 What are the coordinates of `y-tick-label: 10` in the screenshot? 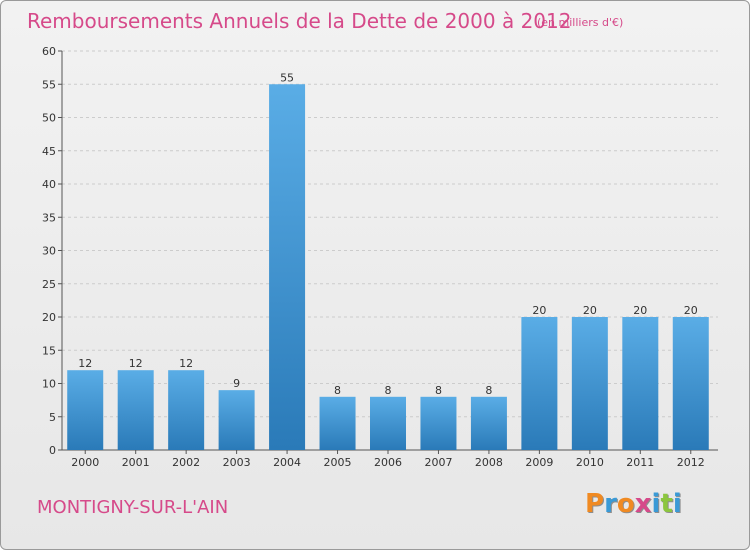 It's located at (49, 384).